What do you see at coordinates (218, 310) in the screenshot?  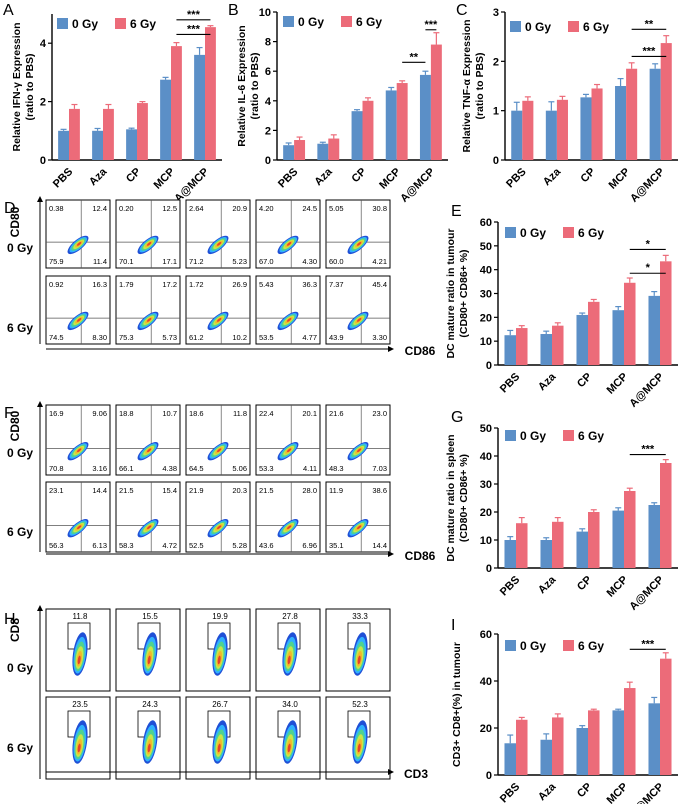 I see `flow-plot: 1.72 26.9 61.2 10.2` at bounding box center [218, 310].